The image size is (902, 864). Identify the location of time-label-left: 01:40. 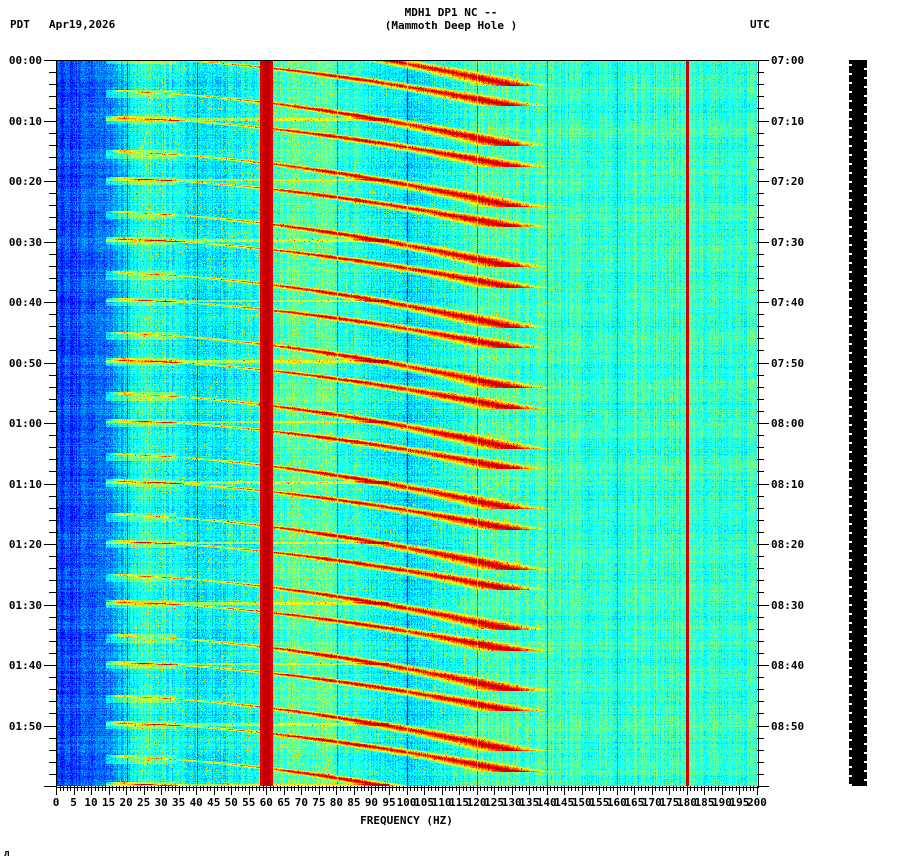
(25, 665).